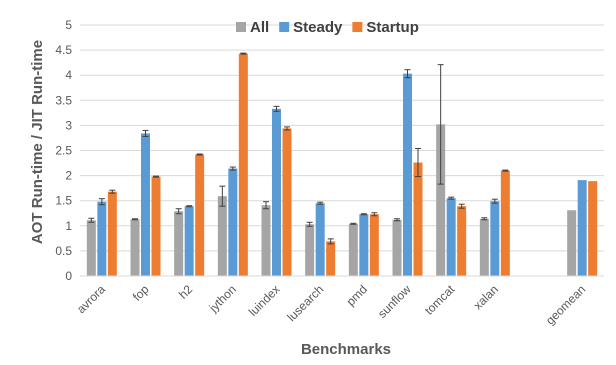 The image size is (616, 365). What do you see at coordinates (141, 293) in the screenshot?
I see `x-tick-label: fop` at bounding box center [141, 293].